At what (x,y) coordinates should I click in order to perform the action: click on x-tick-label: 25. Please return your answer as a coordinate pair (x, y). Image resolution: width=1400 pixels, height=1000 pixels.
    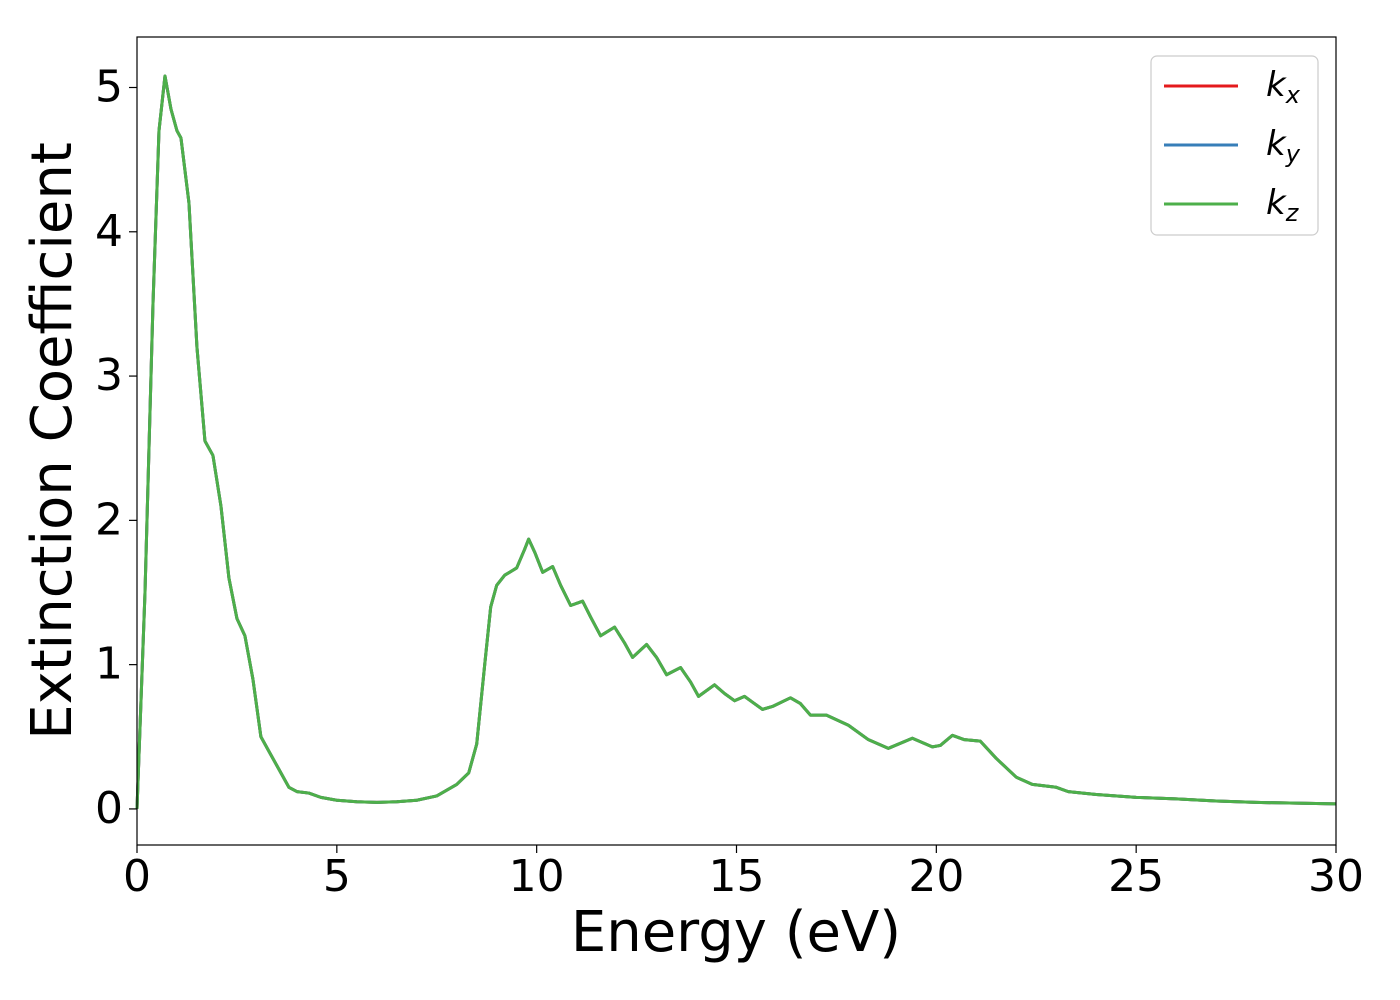
    Looking at the image, I should click on (1136, 876).